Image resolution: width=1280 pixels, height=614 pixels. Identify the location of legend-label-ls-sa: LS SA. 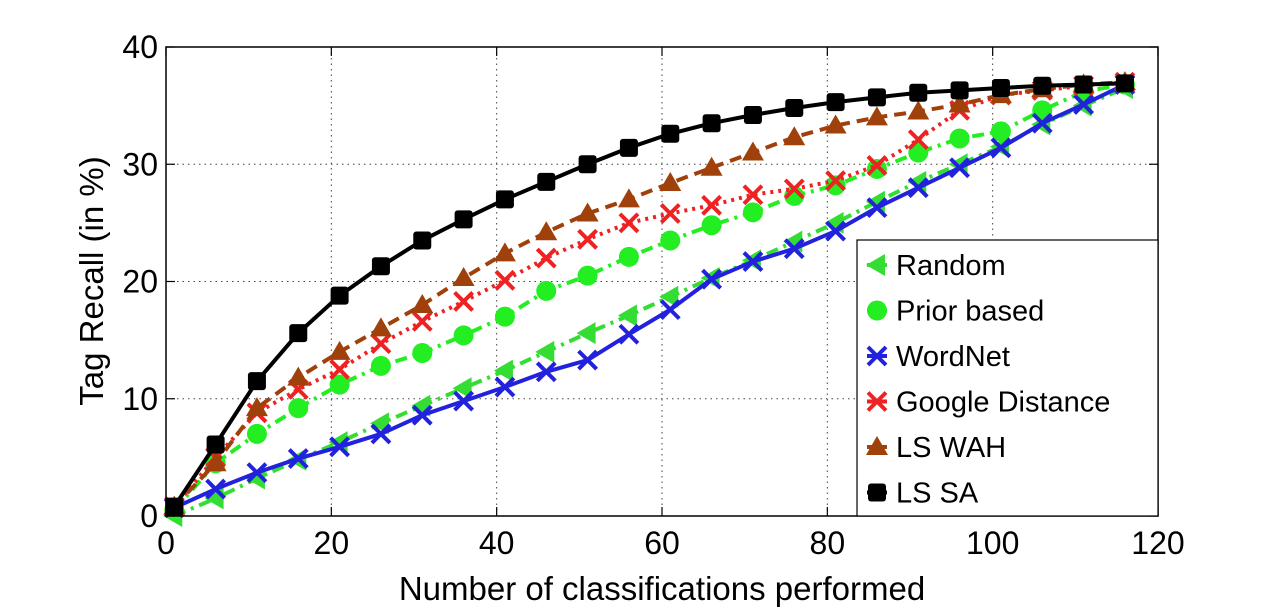
(937, 494).